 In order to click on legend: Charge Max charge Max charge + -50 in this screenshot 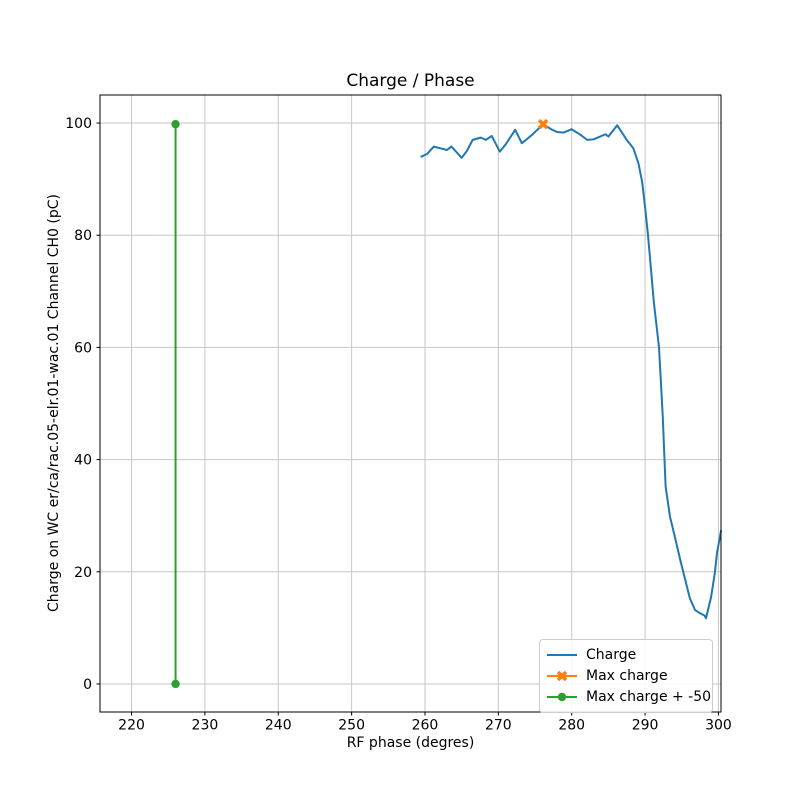, I will do `click(626, 676)`.